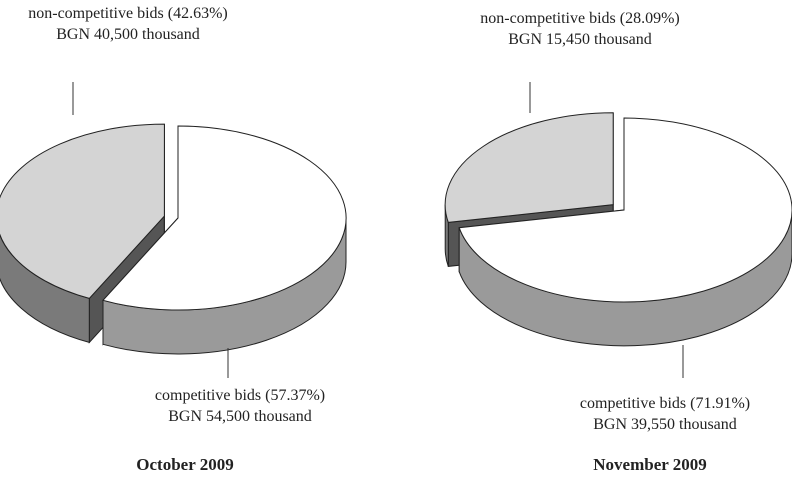  What do you see at coordinates (240, 416) in the screenshot?
I see `amount-label: BGN 54,500 thousand` at bounding box center [240, 416].